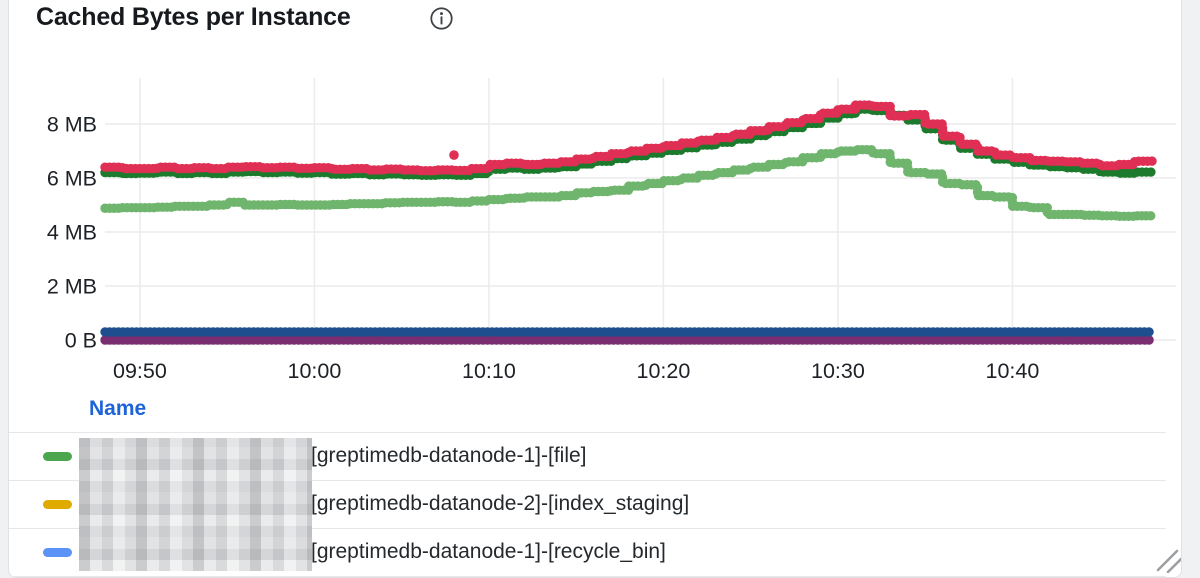 This screenshot has height=578, width=1200. Describe the element at coordinates (72, 287) in the screenshot. I see `svg-text: 2 MB` at that location.